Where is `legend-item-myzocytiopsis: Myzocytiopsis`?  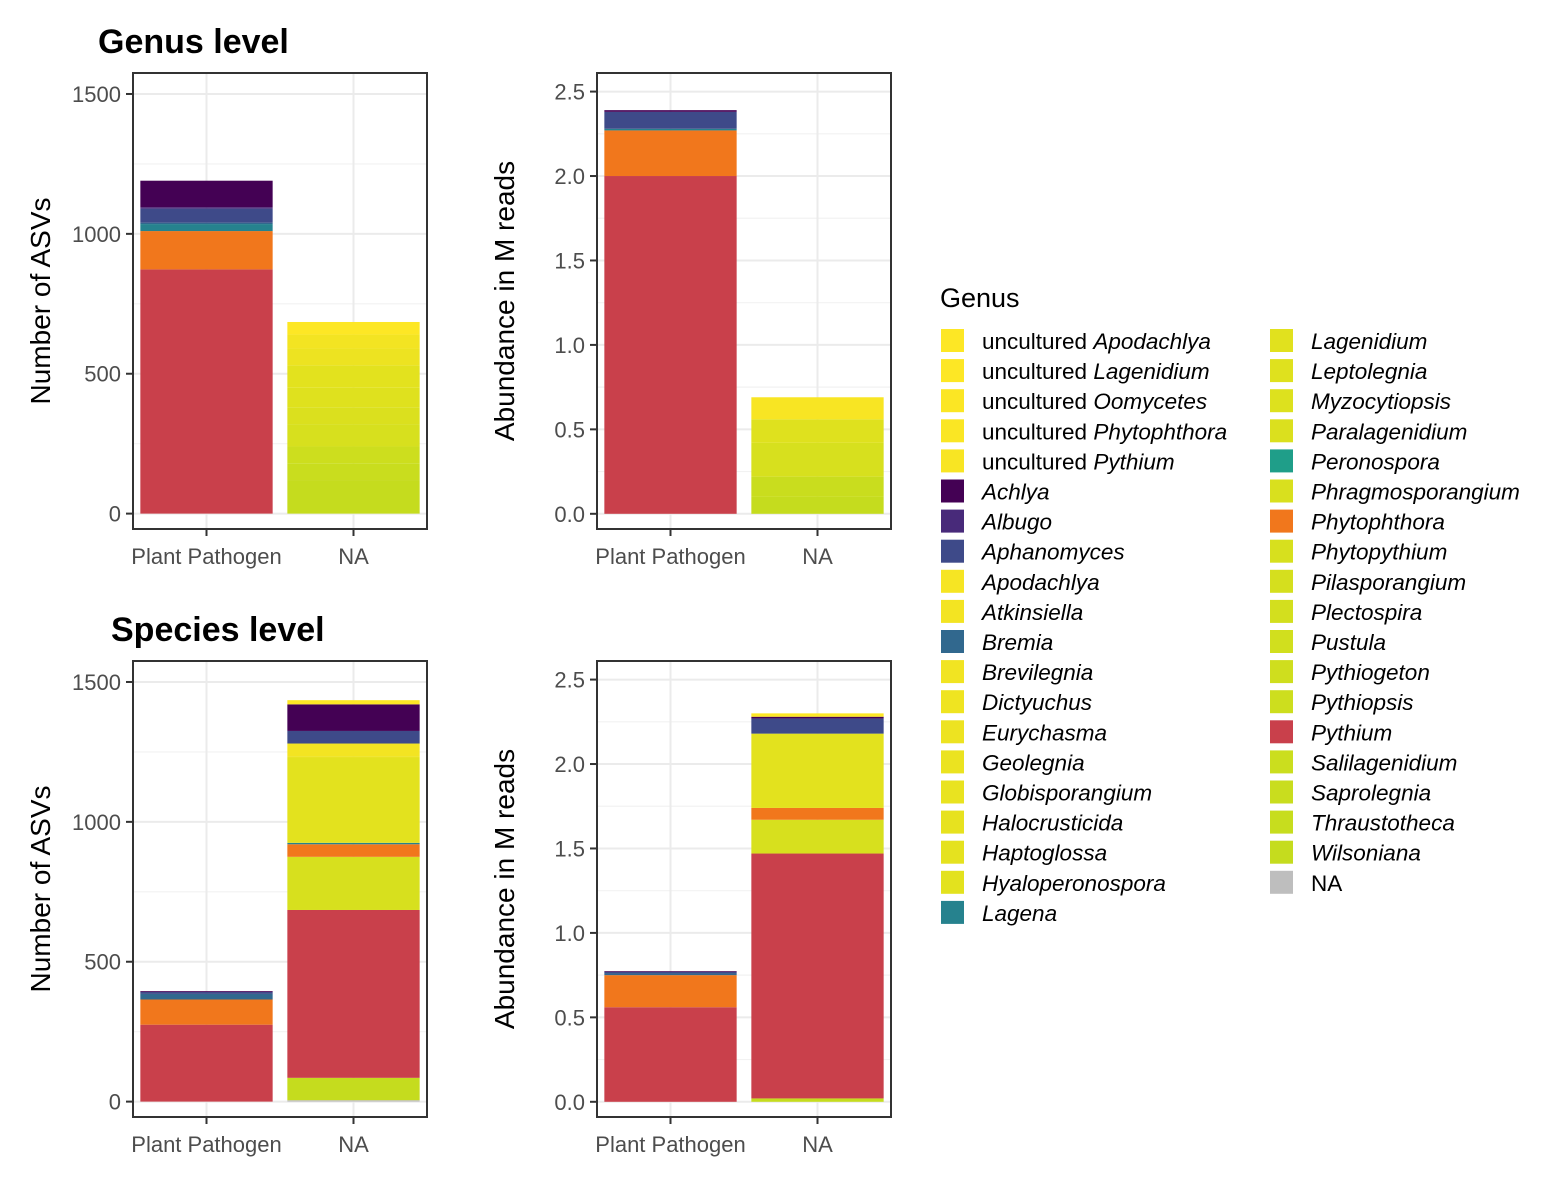
legend-item-myzocytiopsis: Myzocytiopsis is located at coordinates (1360, 401).